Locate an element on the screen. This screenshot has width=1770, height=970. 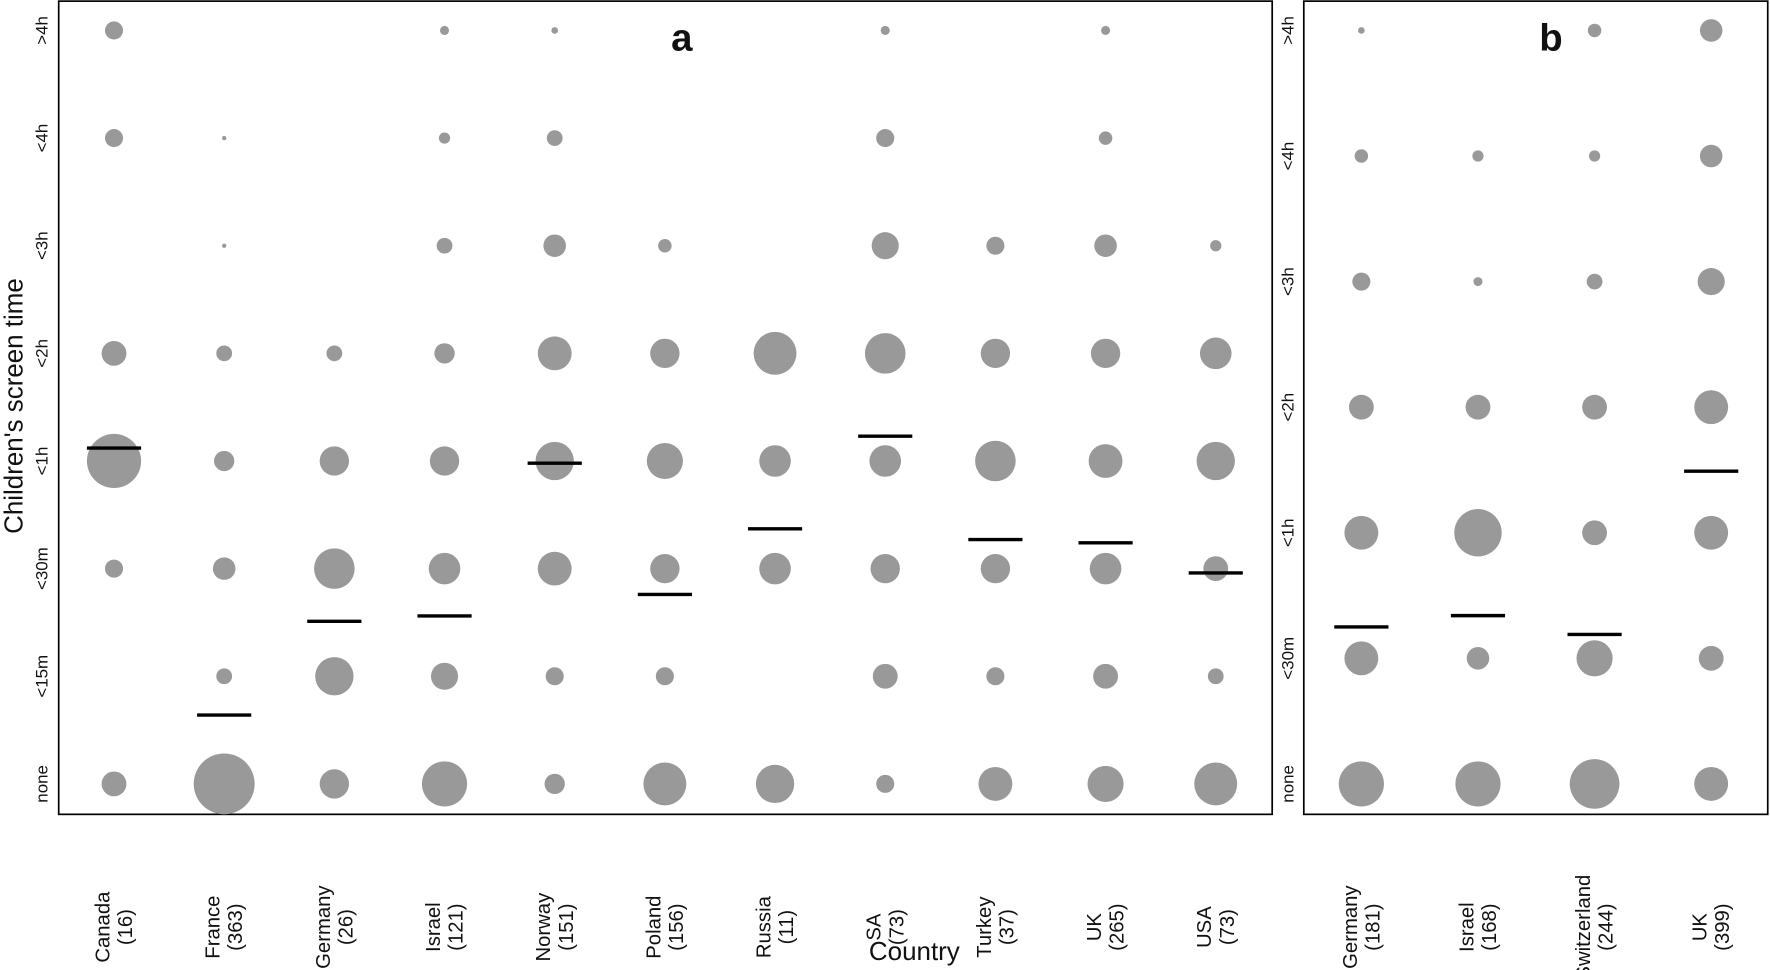
panel-a-y-tick-label: <4h is located at coordinates (41, 138).